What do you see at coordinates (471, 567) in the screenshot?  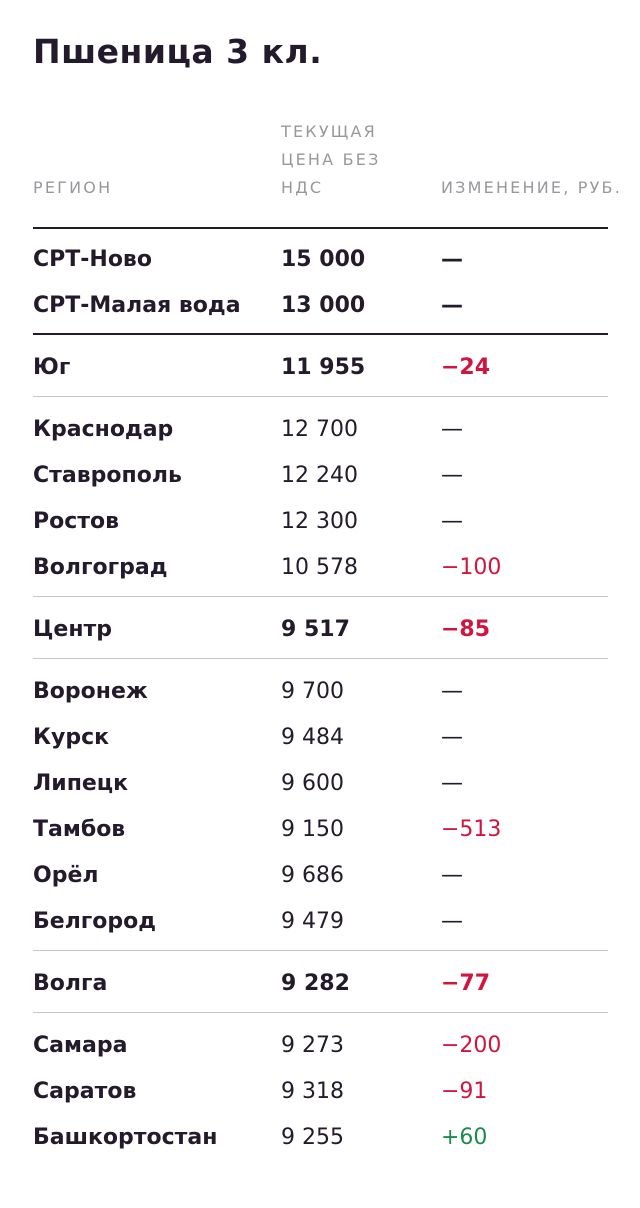 I see `change-cell: −100` at bounding box center [471, 567].